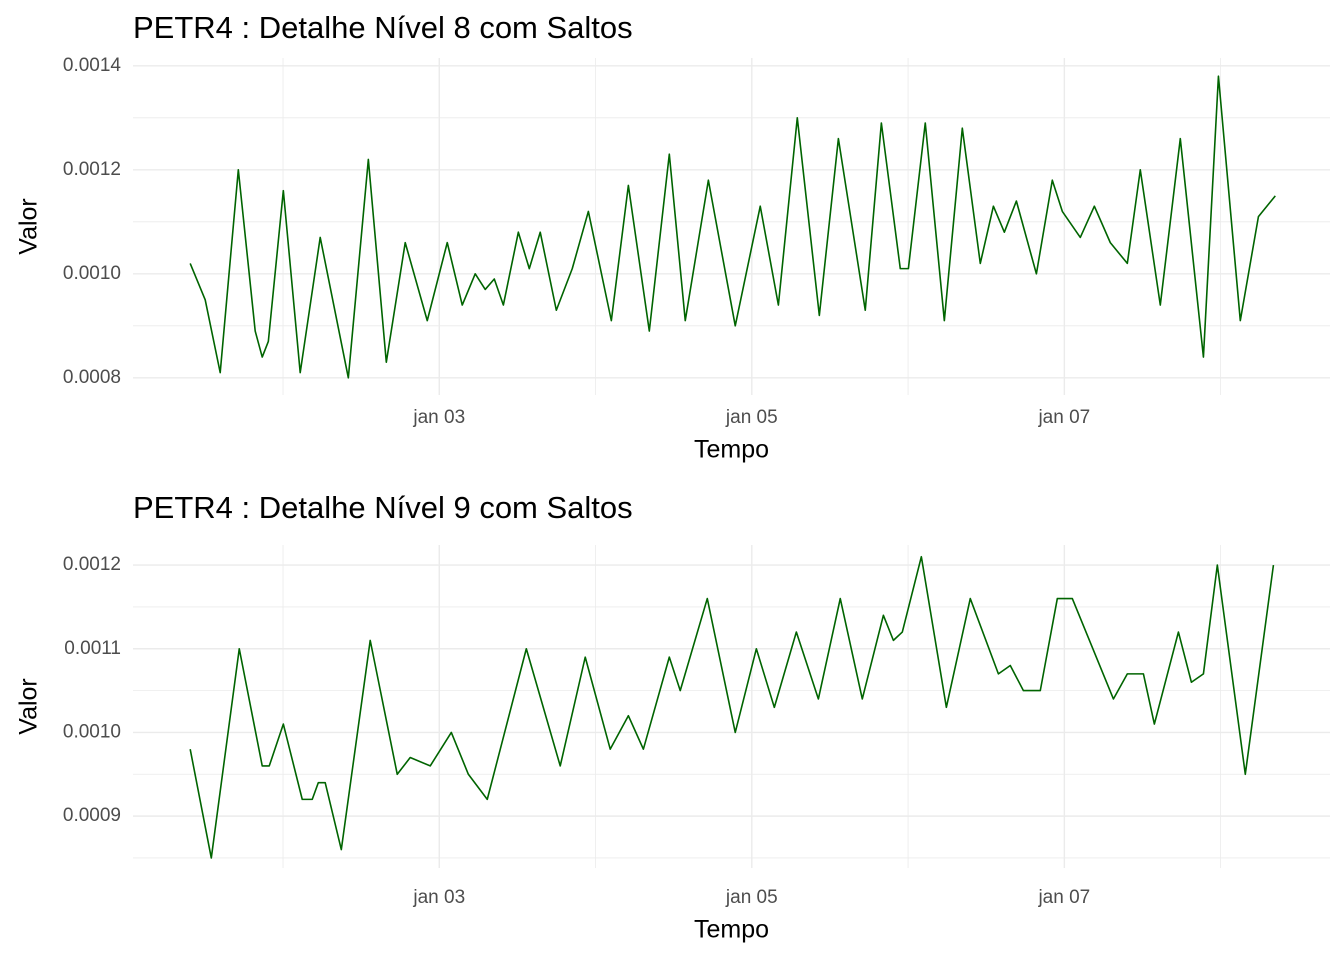 This screenshot has width=1344, height=960. I want to click on chart-title: PETR4 : Detalhe Nível 9 com Saltos, so click(383, 507).